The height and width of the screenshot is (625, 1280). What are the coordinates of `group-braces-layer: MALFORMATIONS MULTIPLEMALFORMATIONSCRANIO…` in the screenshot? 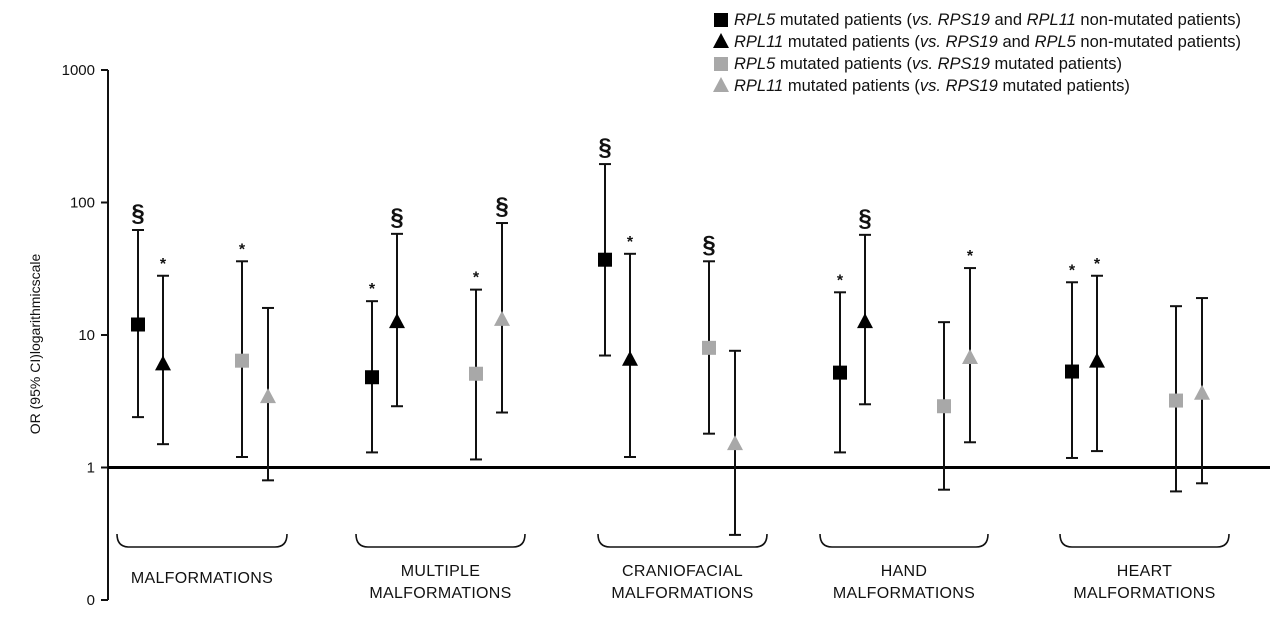 It's located at (673, 567).